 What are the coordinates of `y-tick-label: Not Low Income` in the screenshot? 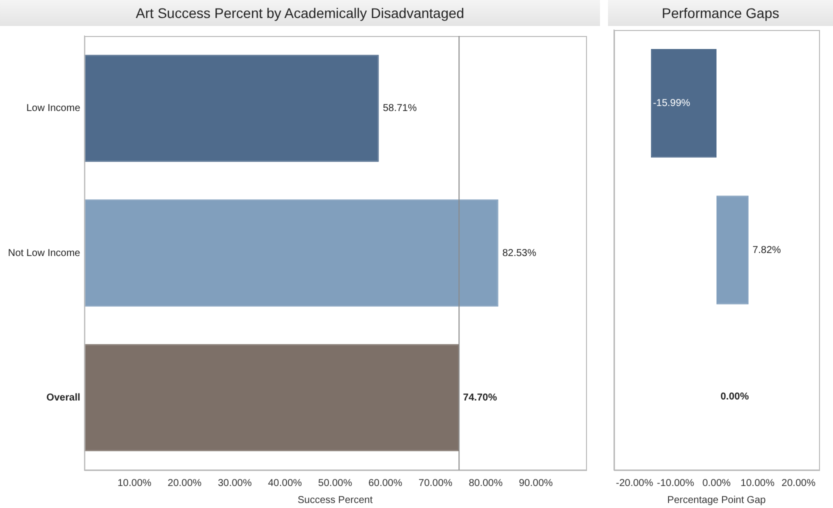 It's located at (44, 253).